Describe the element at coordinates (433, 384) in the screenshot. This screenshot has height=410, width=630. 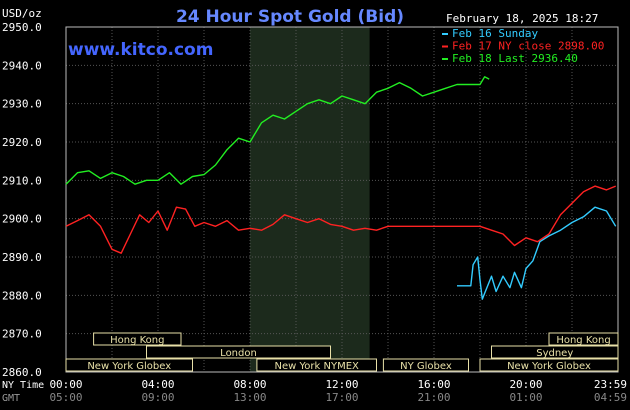
I see `ny-time-tick: 16:00` at that location.